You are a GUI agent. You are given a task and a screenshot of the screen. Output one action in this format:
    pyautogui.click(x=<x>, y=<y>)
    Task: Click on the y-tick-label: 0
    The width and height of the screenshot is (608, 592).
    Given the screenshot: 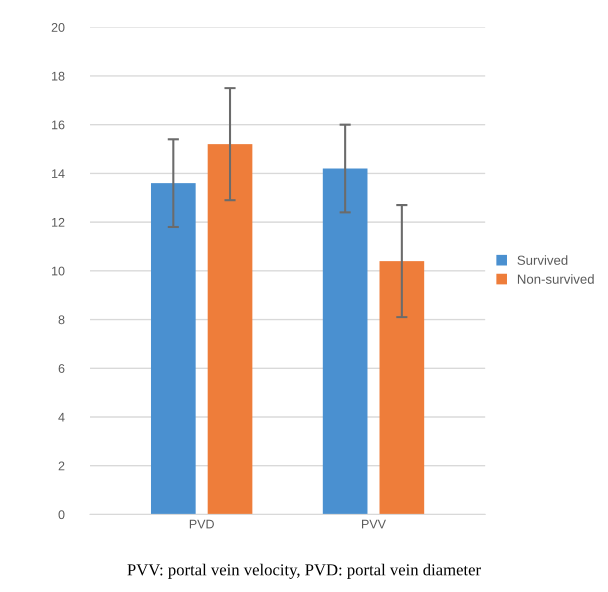 What is the action you would take?
    pyautogui.click(x=61, y=515)
    